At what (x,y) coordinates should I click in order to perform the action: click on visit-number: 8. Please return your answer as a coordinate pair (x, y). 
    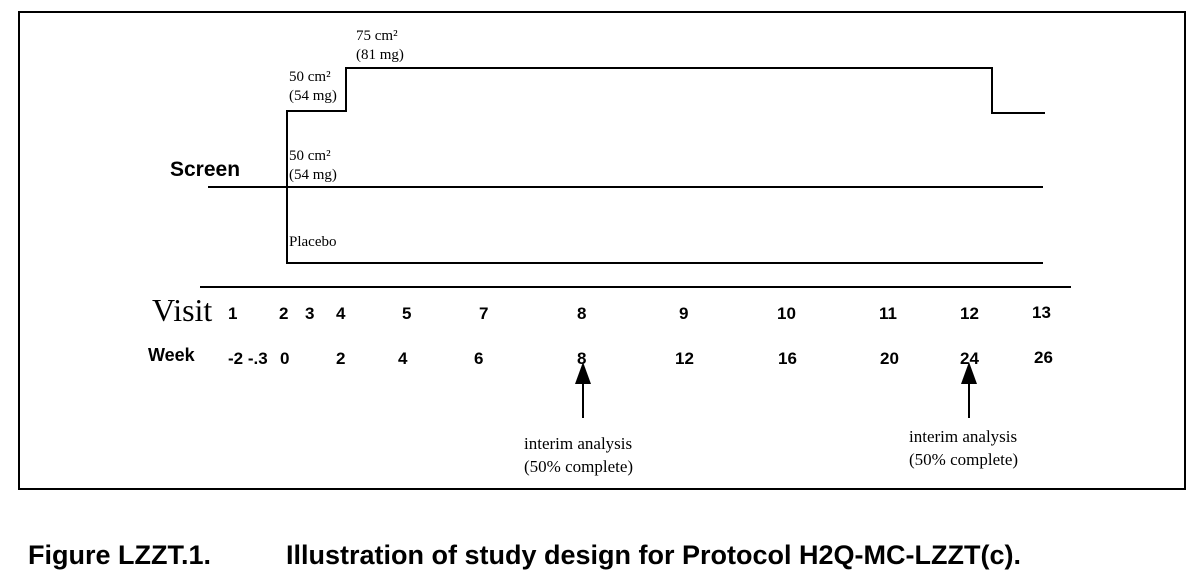
    Looking at the image, I should click on (582, 313).